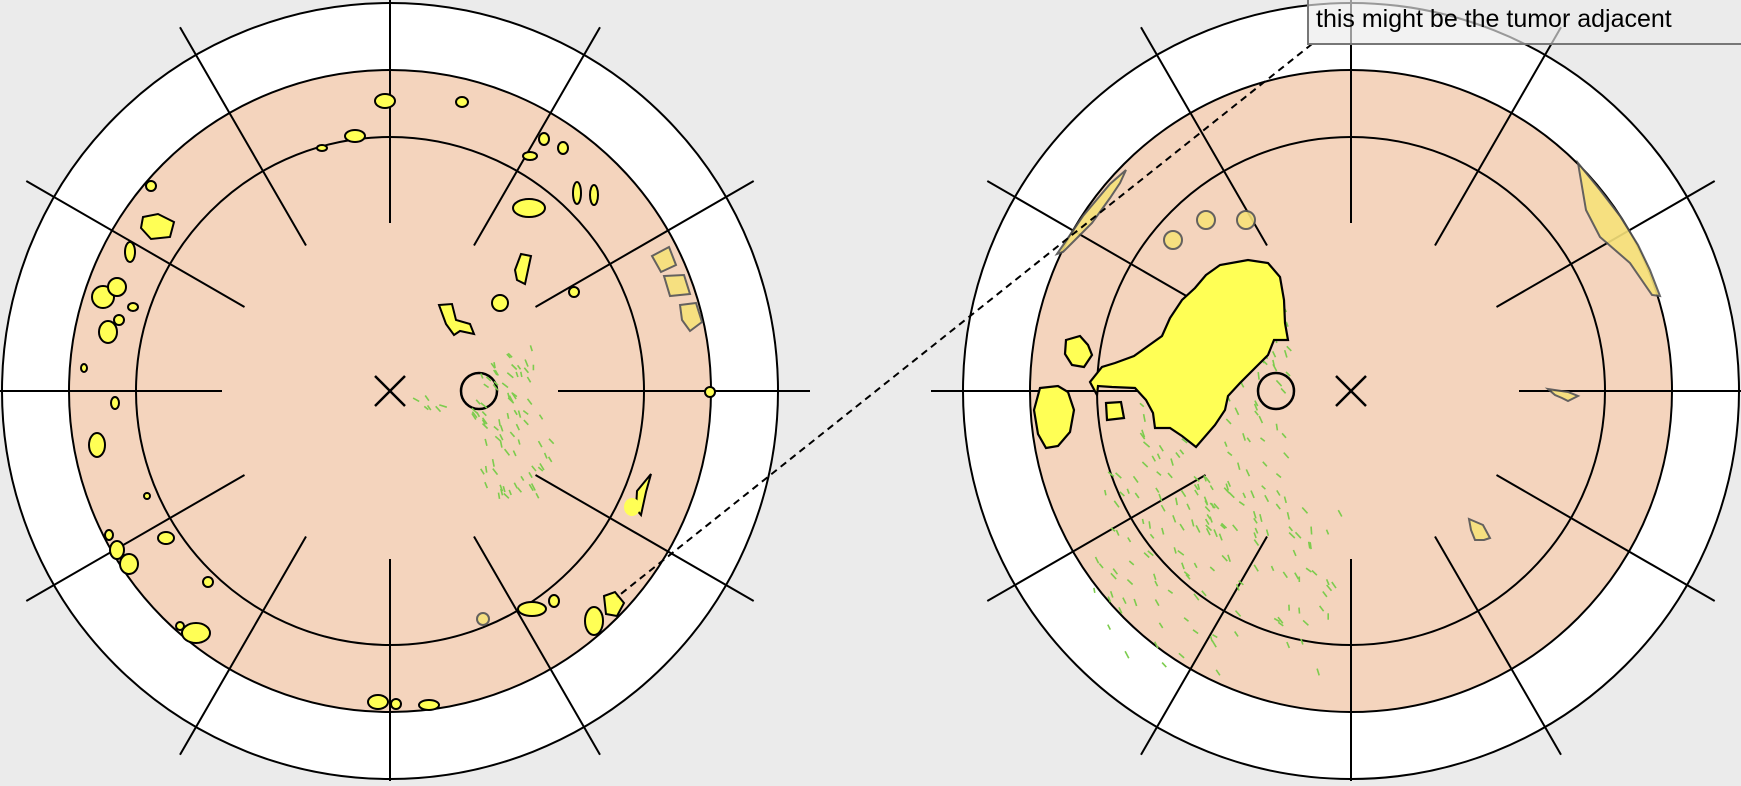  I want to click on lesion-highlighted, so click(632, 507).